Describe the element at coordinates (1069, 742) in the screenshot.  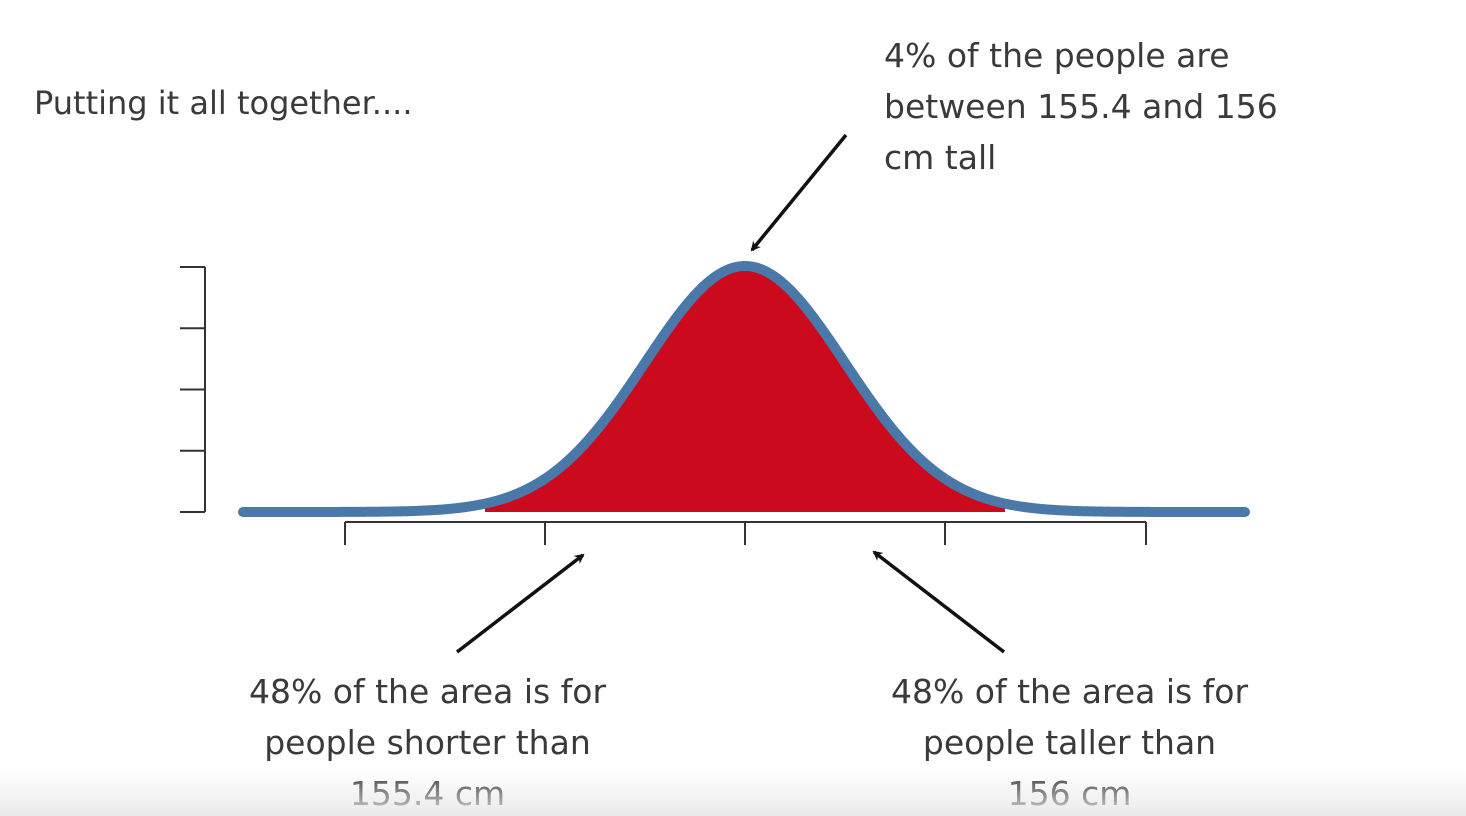
I see `right-annotation-line-2: people taller than` at that location.